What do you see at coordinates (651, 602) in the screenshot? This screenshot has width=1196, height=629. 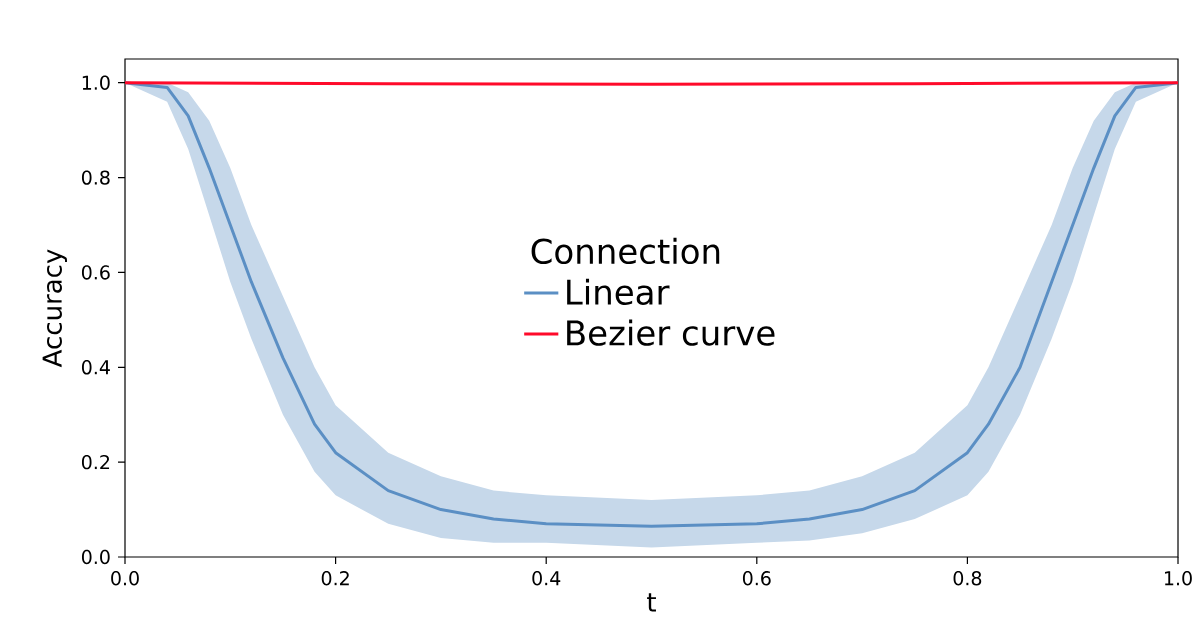 I see `x-axis-title: t` at bounding box center [651, 602].